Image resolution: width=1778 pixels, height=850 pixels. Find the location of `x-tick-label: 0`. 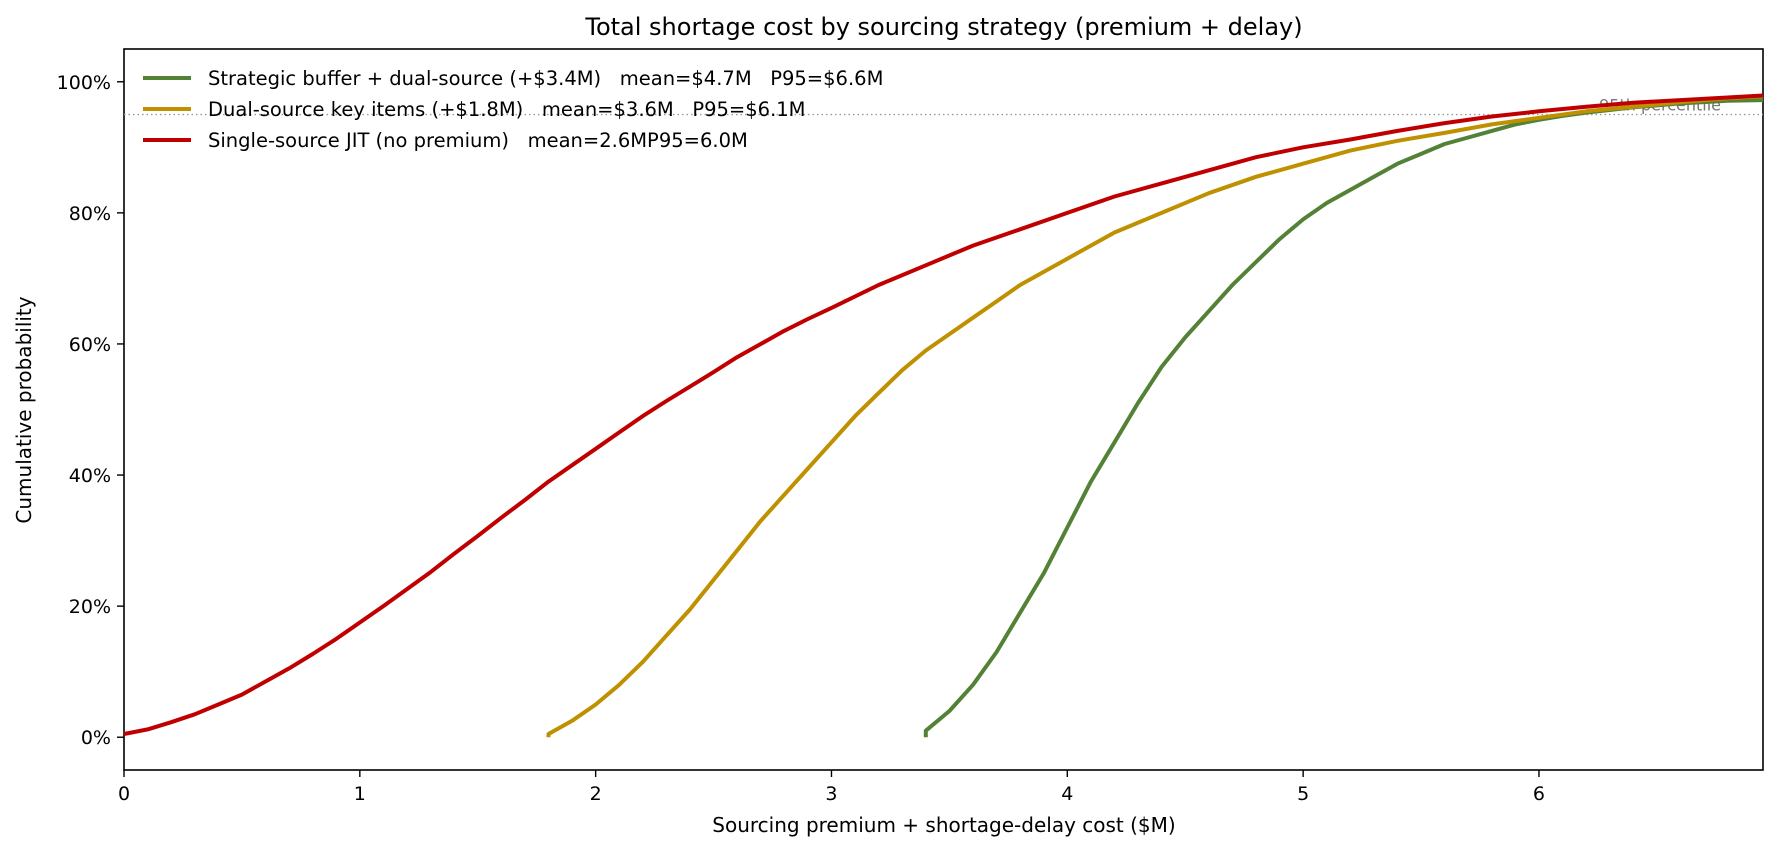

x-tick-label: 0 is located at coordinates (124, 794).